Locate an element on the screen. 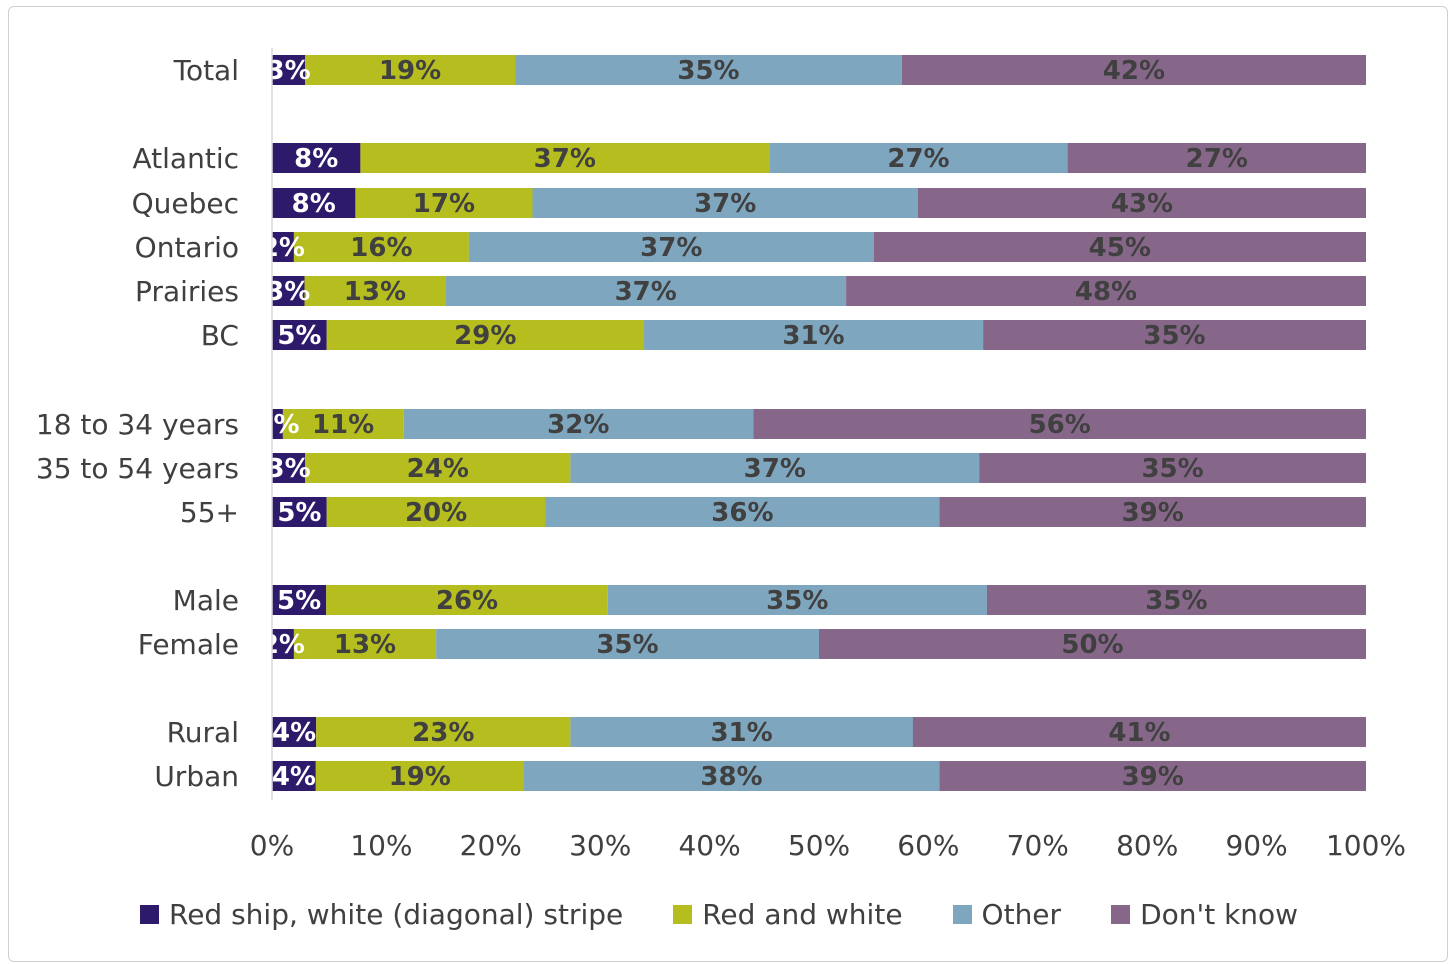 This screenshot has height=964, width=1450. legend-item-3: Don't know is located at coordinates (1204, 914).